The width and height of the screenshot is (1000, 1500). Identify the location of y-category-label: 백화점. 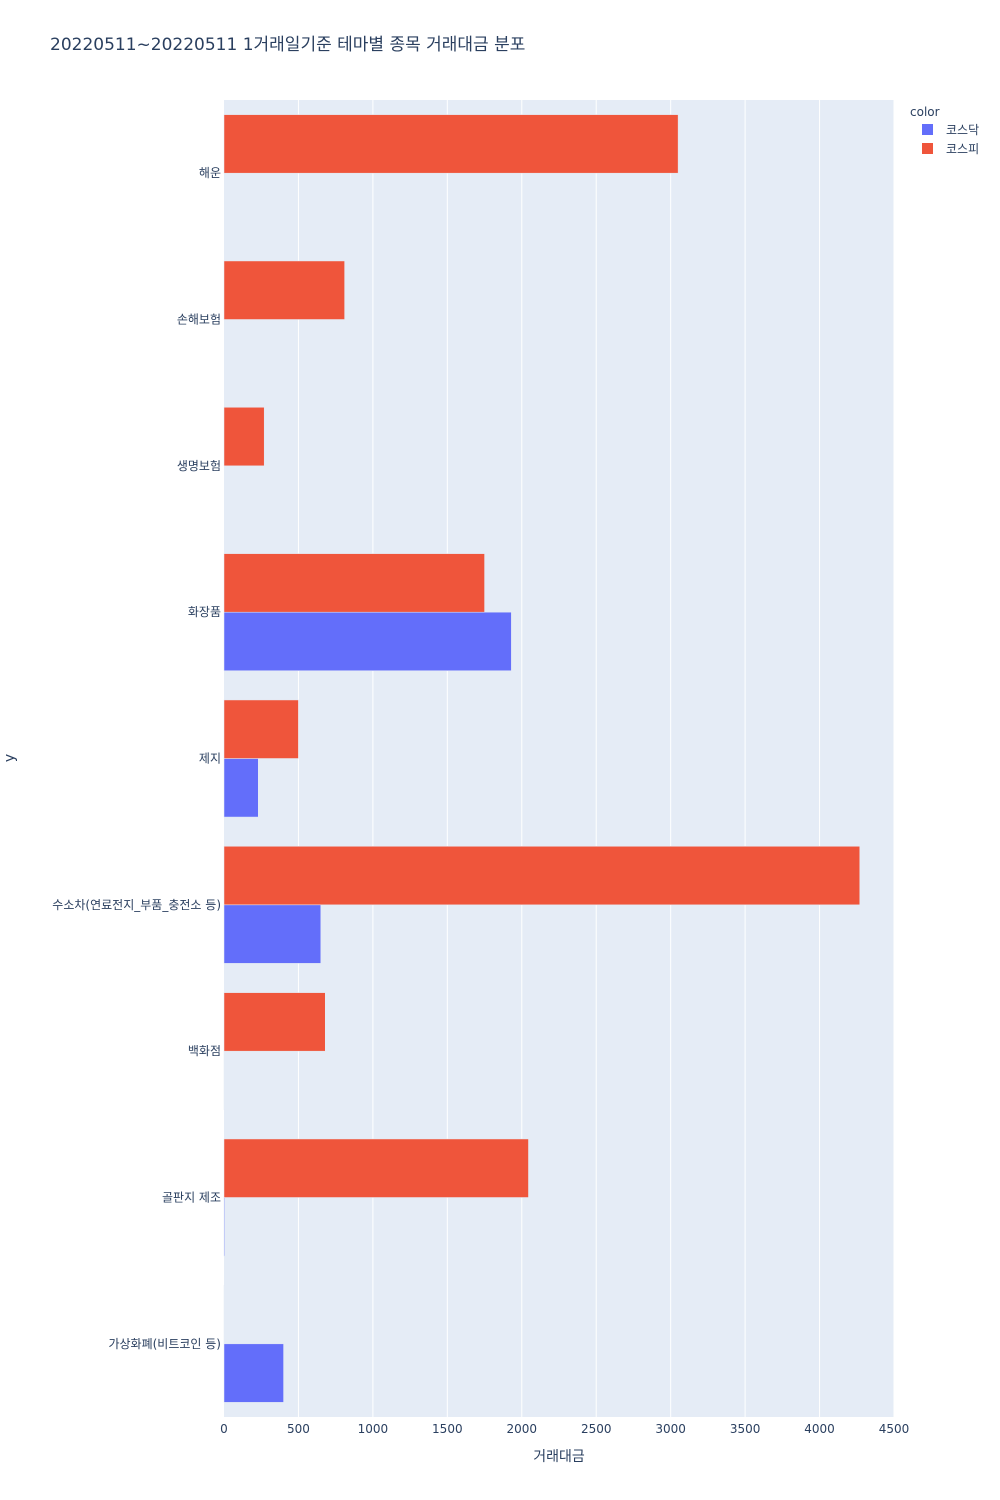
(204, 1051).